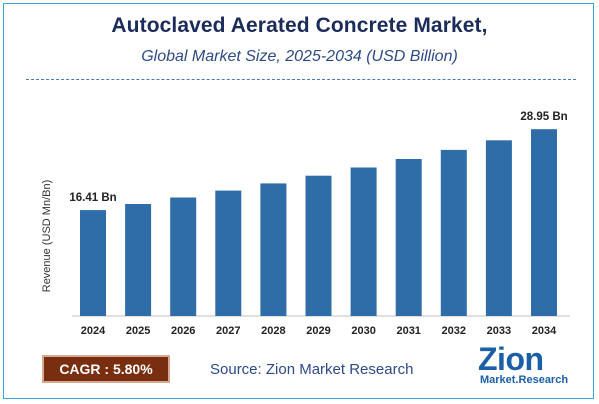 Image resolution: width=599 pixels, height=404 pixels. I want to click on bar-2030, so click(363, 241).